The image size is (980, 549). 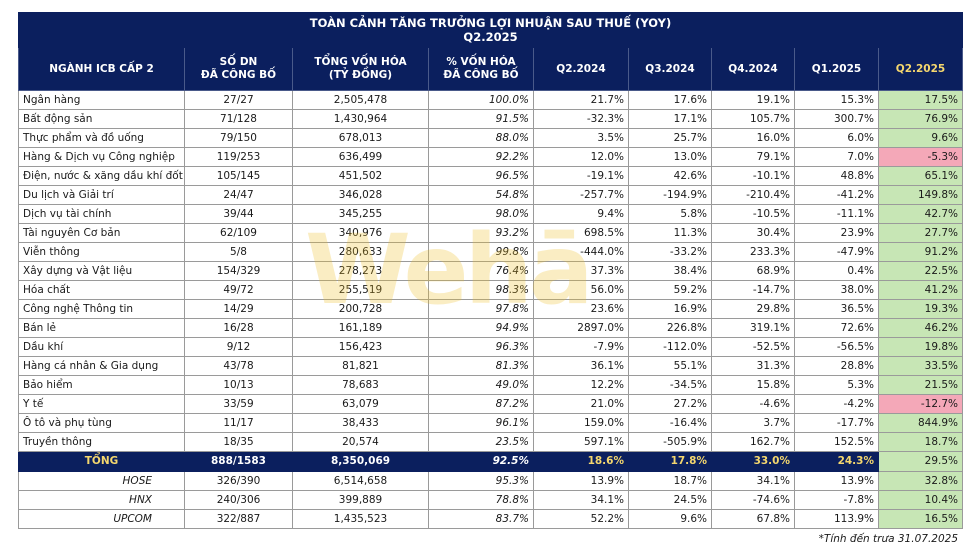 I want to click on cell-mcap: 38,433, so click(x=360, y=423).